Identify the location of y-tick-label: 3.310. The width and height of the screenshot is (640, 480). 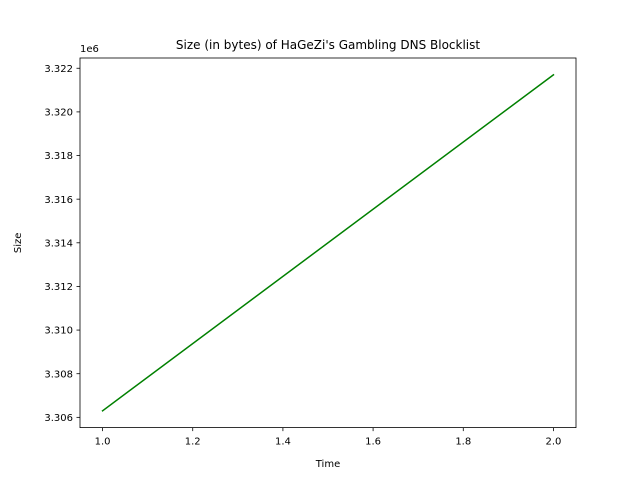
(58, 331).